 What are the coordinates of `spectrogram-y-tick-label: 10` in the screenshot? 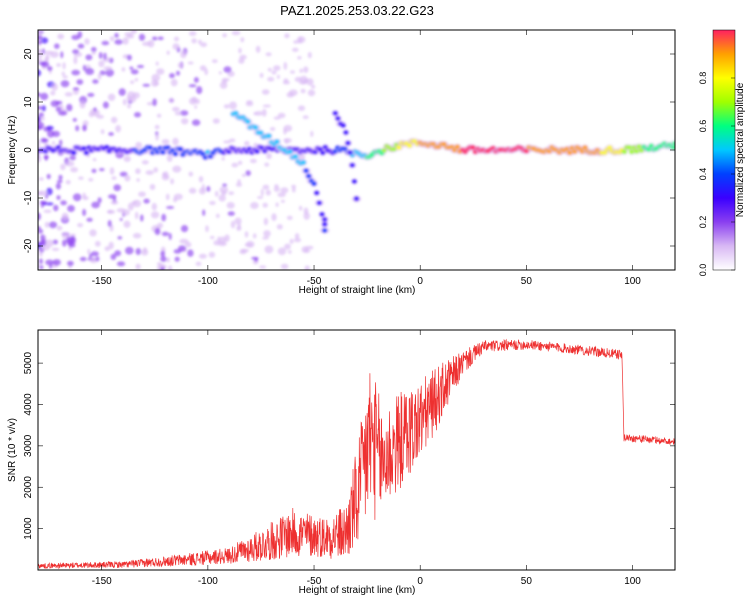 It's located at (28, 102).